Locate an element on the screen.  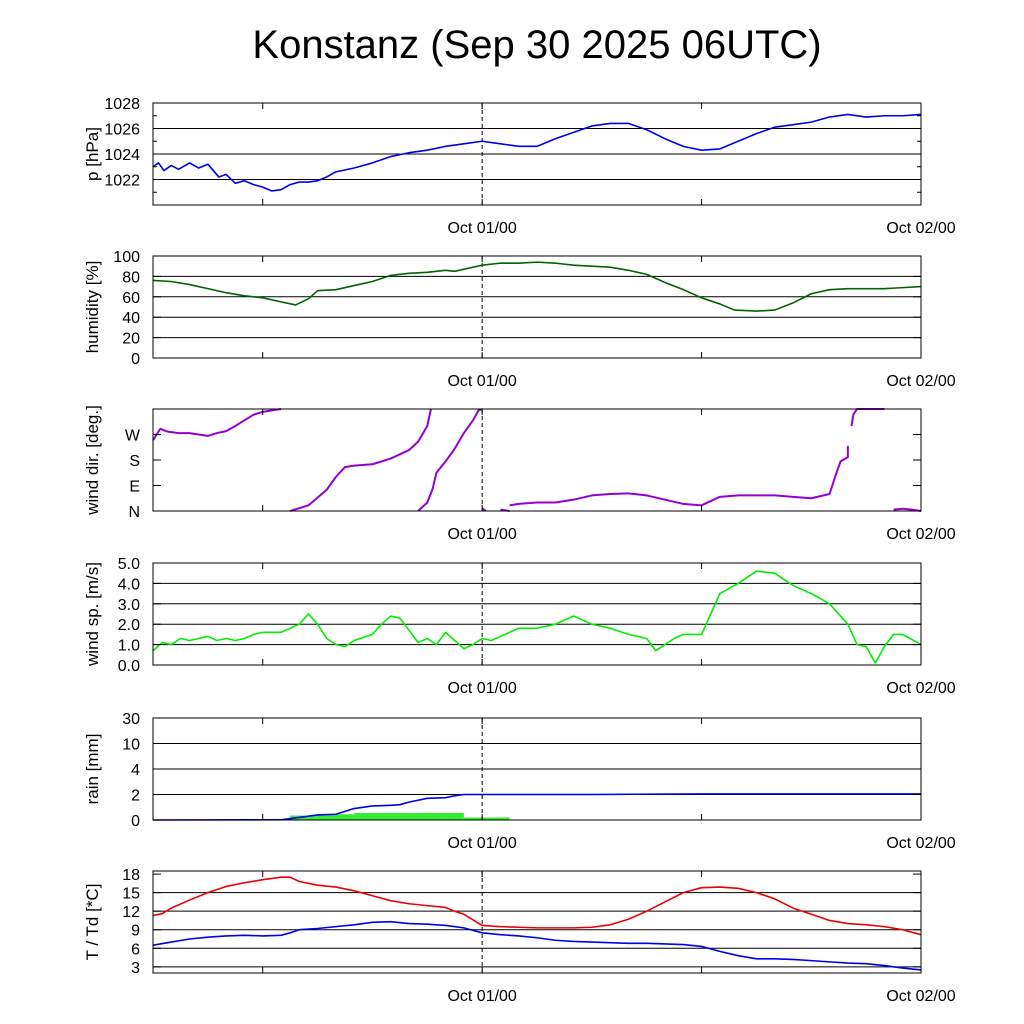
windspeed-frame is located at coordinates (537, 614).